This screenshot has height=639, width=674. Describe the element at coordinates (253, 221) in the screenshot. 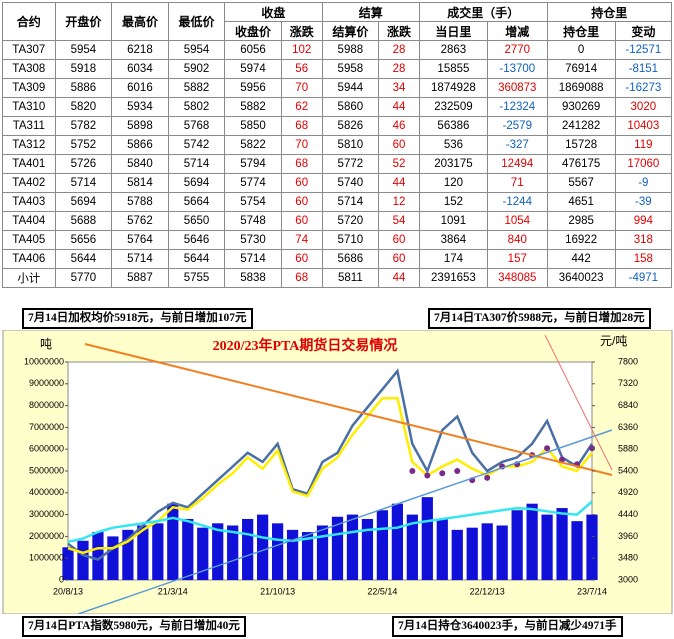

I see `table-cell: 5748` at that location.